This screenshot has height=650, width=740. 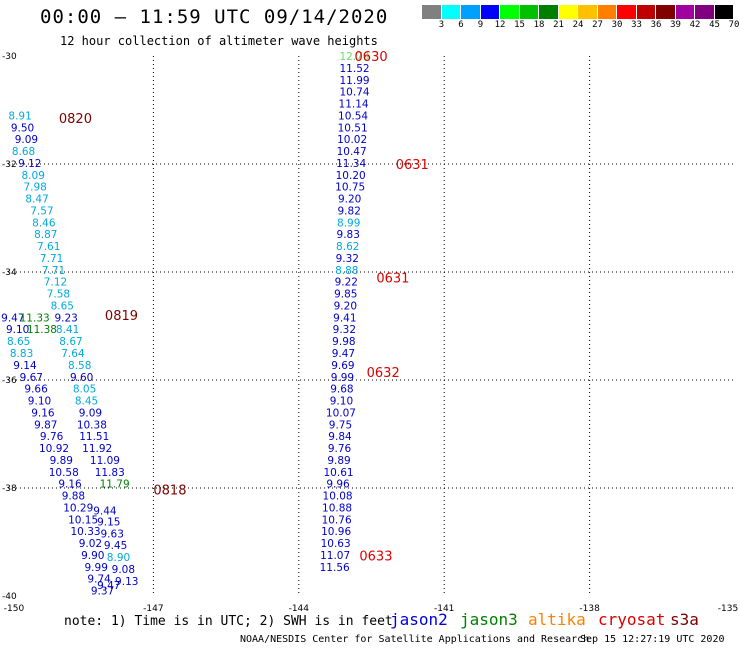 What do you see at coordinates (675, 25) in the screenshot?
I see `colorbar-label: 39` at bounding box center [675, 25].